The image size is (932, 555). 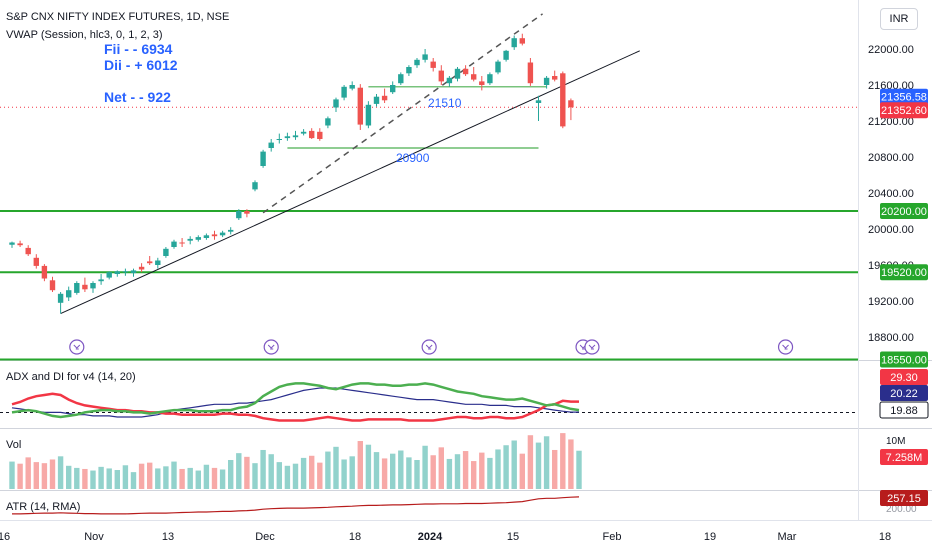 I want to click on time-tick-label: 2024, so click(x=430, y=537).